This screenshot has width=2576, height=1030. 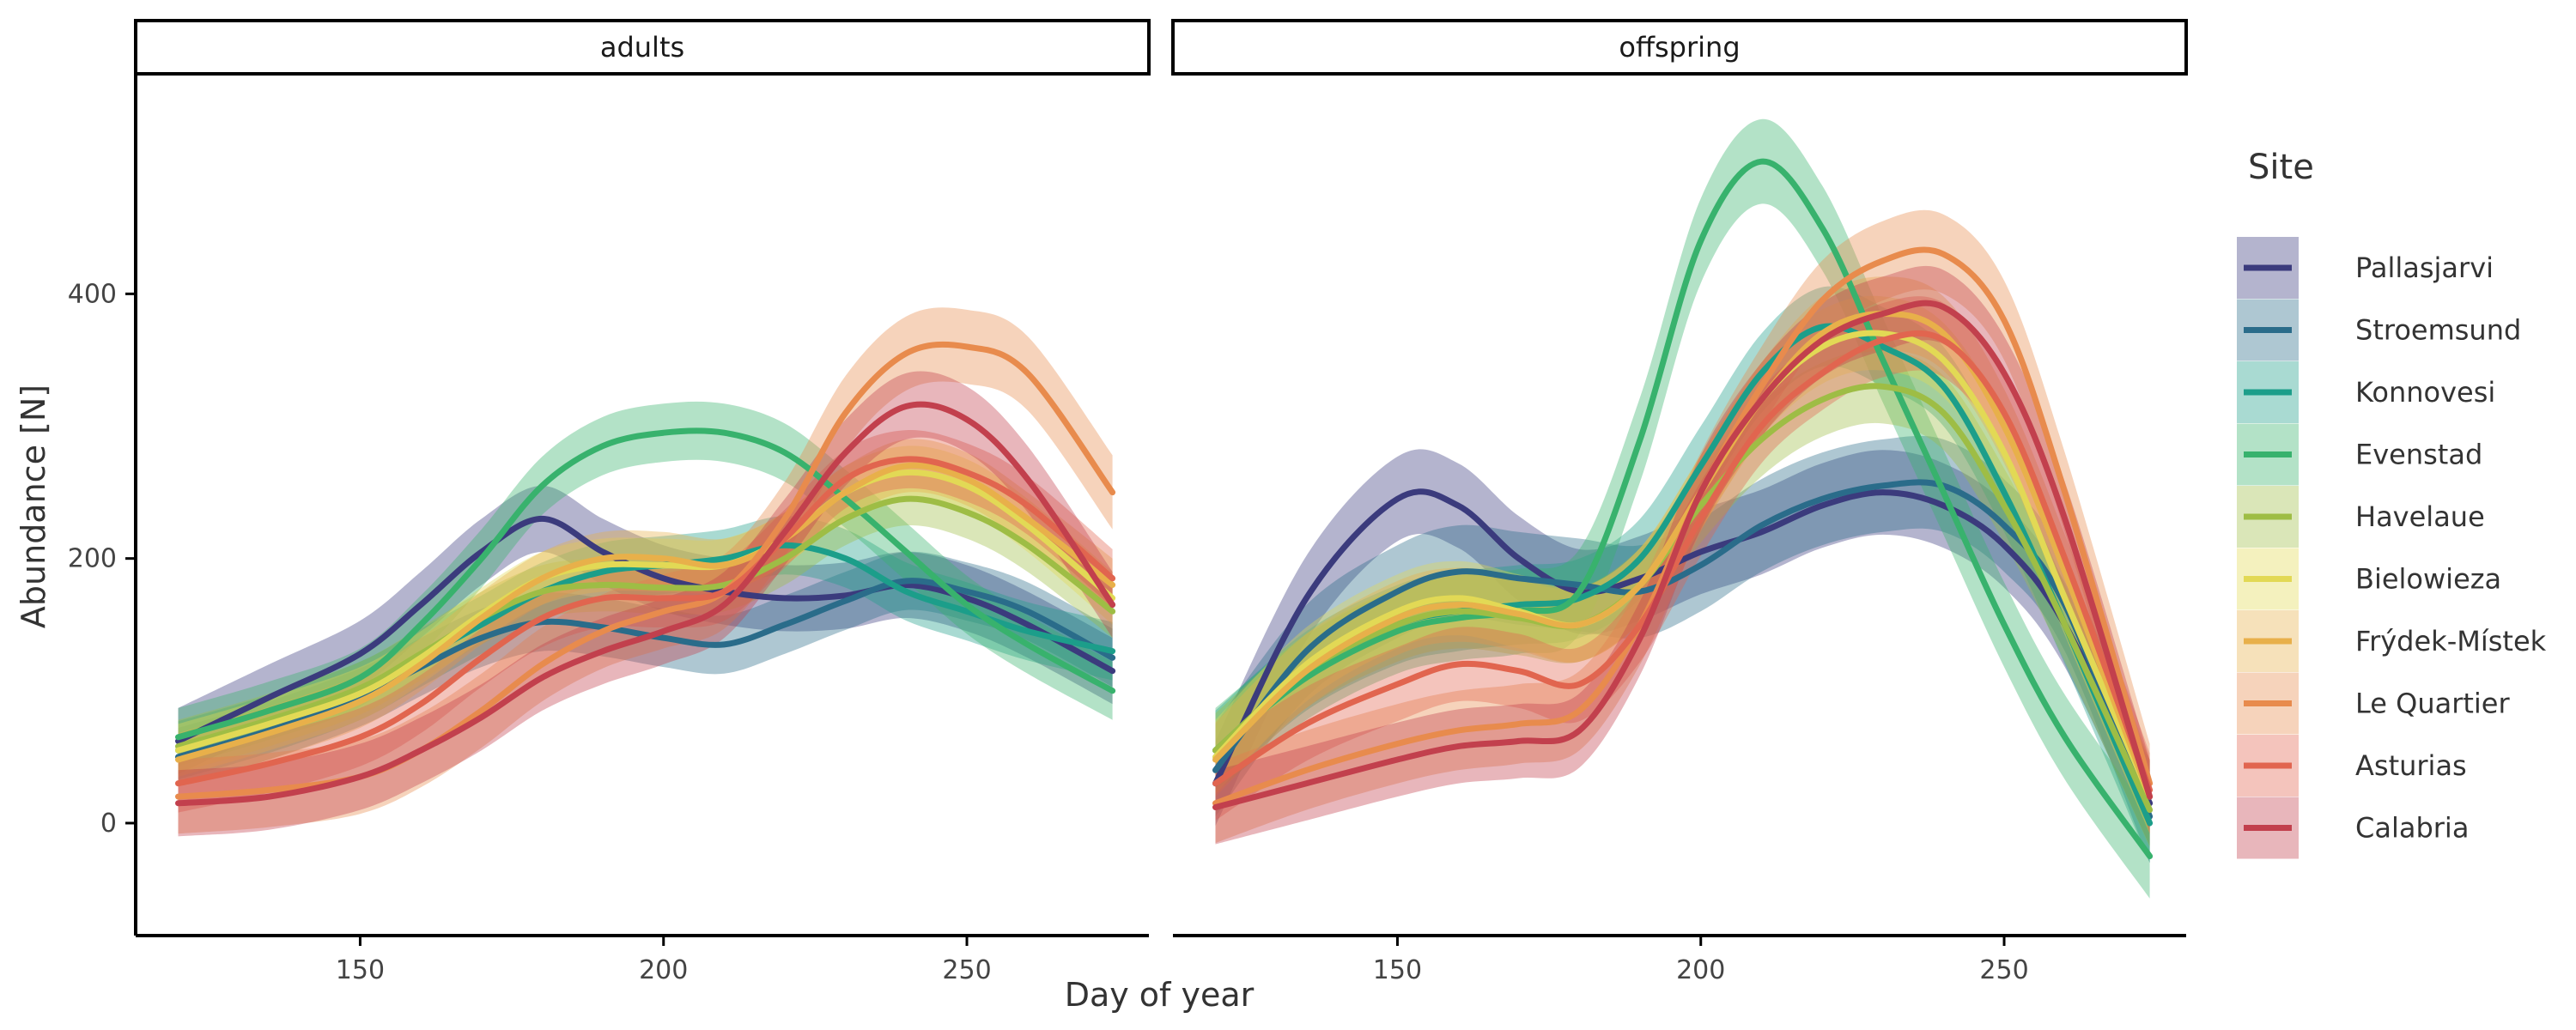 What do you see at coordinates (93, 294) in the screenshot?
I see `y-tick-label: 400` at bounding box center [93, 294].